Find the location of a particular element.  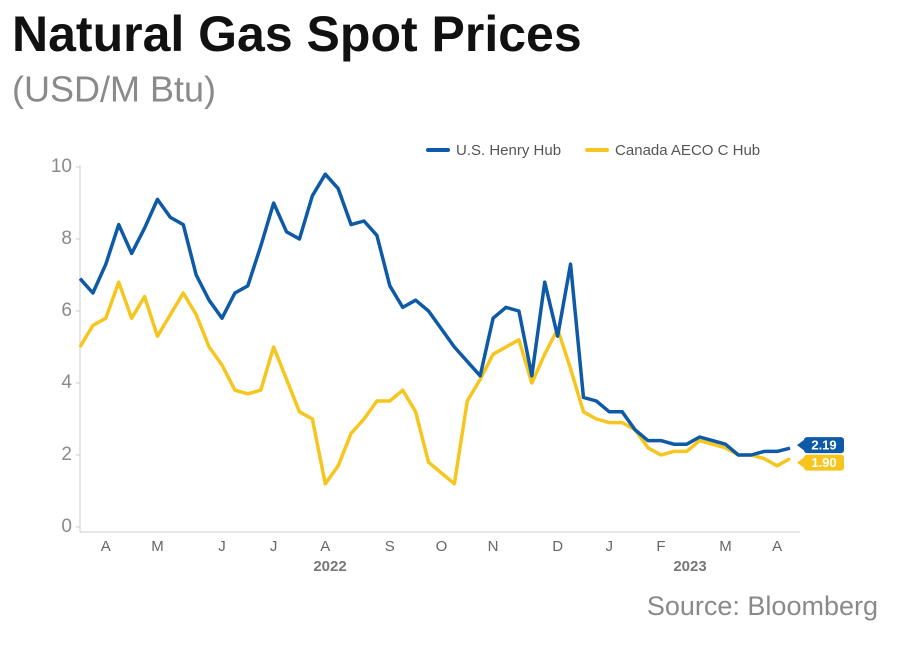

legend-label: U.S. Henry Hub is located at coordinates (508, 150).